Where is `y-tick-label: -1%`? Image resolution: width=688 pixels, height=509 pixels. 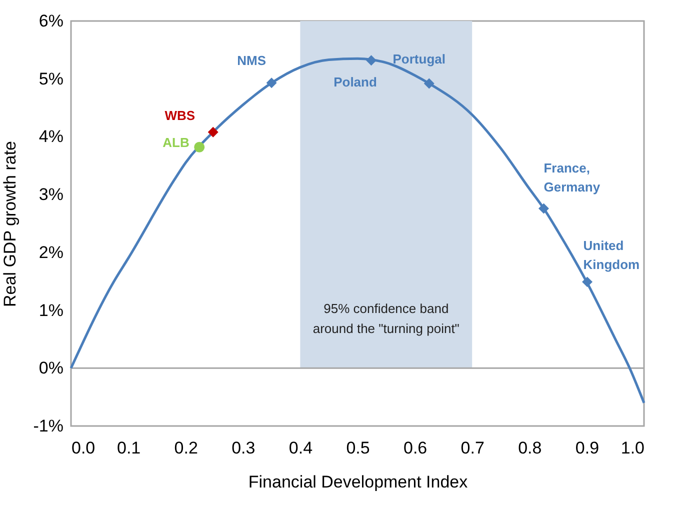 y-tick-label: -1% is located at coordinates (48, 426).